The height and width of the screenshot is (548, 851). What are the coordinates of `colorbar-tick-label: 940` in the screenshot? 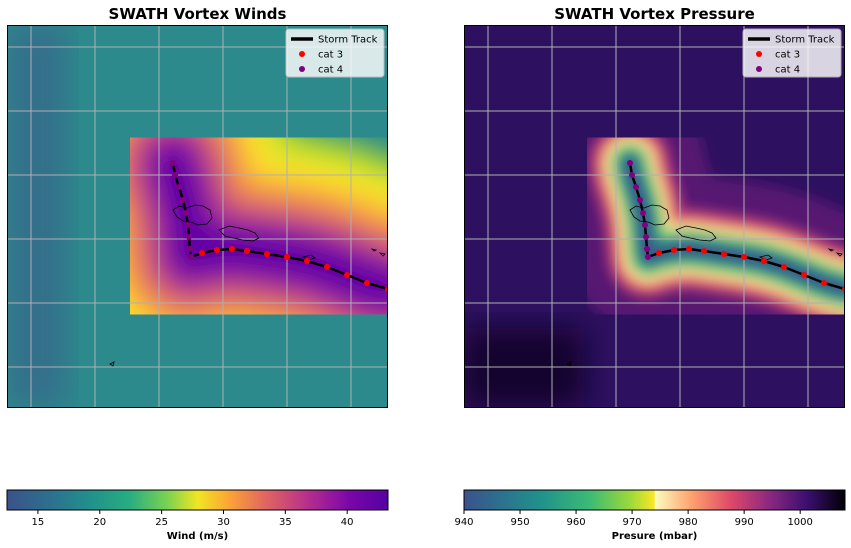 It's located at (463, 522).